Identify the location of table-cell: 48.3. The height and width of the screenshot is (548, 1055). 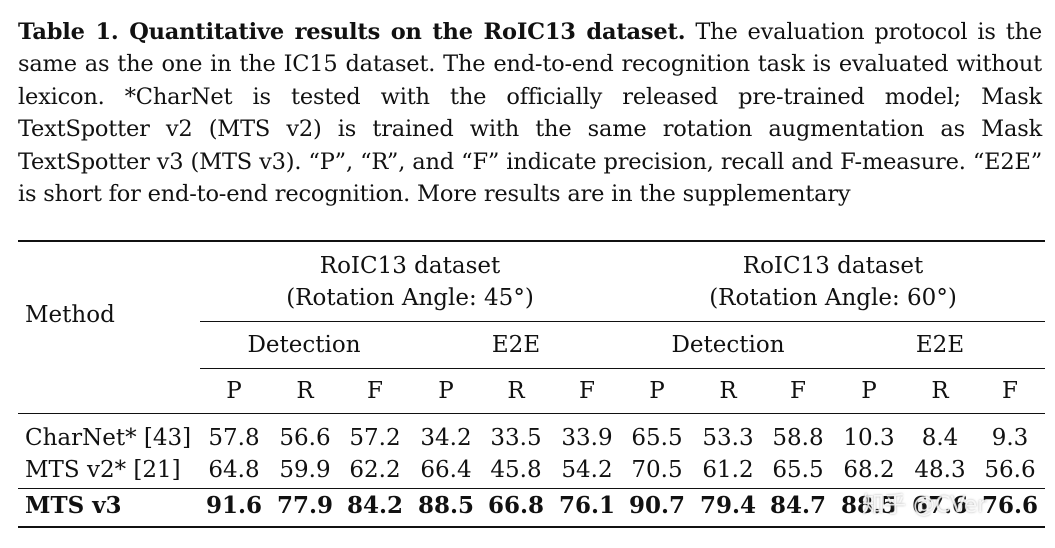
(940, 470).